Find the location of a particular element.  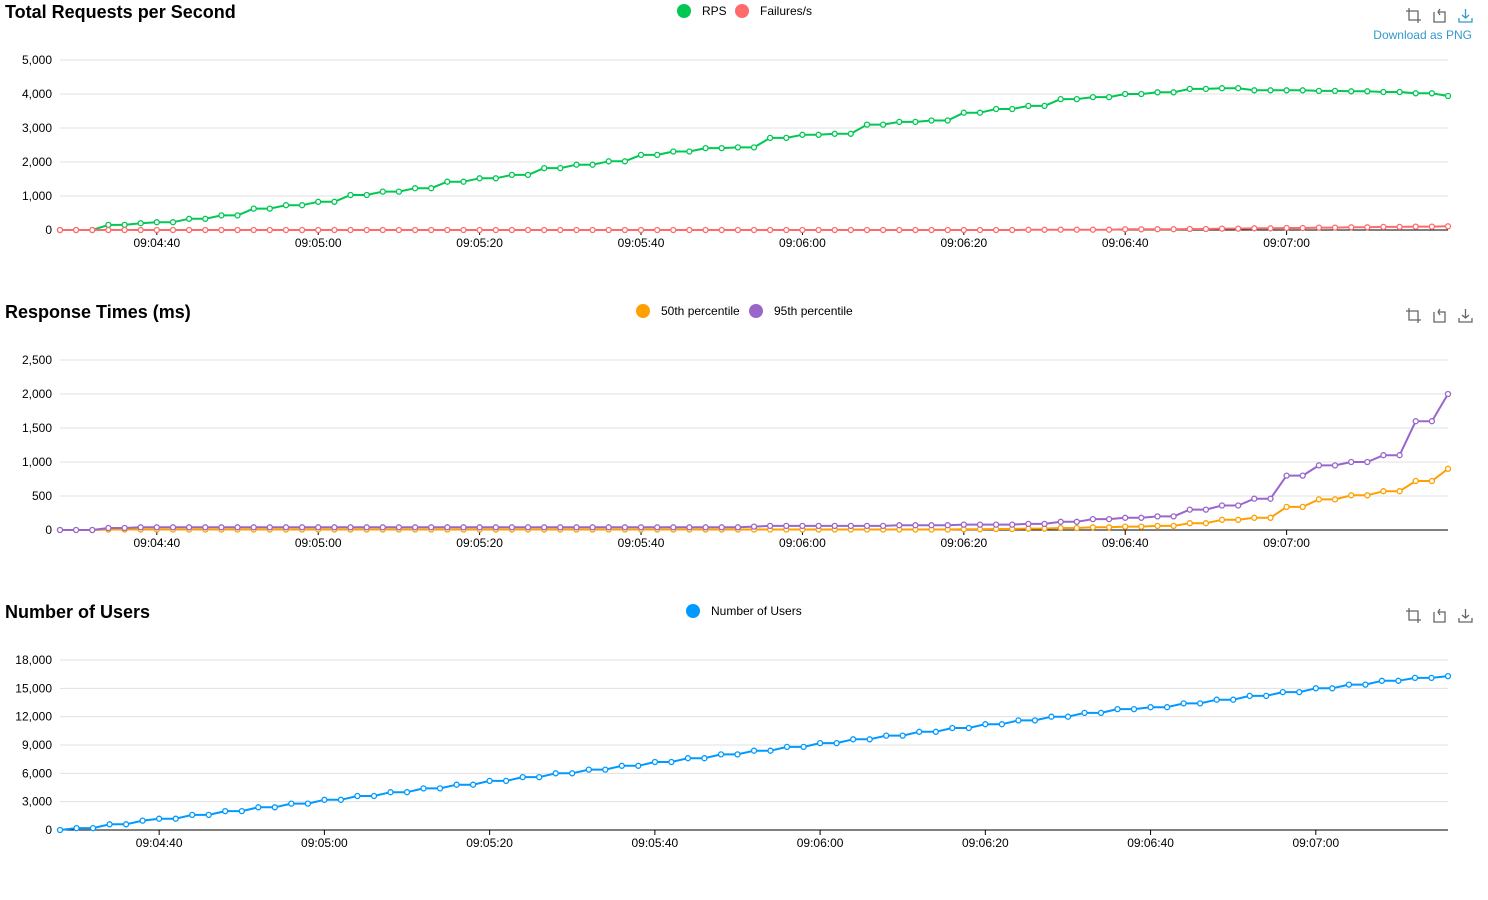

legend-item-95th-percentile: 95th percentile is located at coordinates (801, 311).